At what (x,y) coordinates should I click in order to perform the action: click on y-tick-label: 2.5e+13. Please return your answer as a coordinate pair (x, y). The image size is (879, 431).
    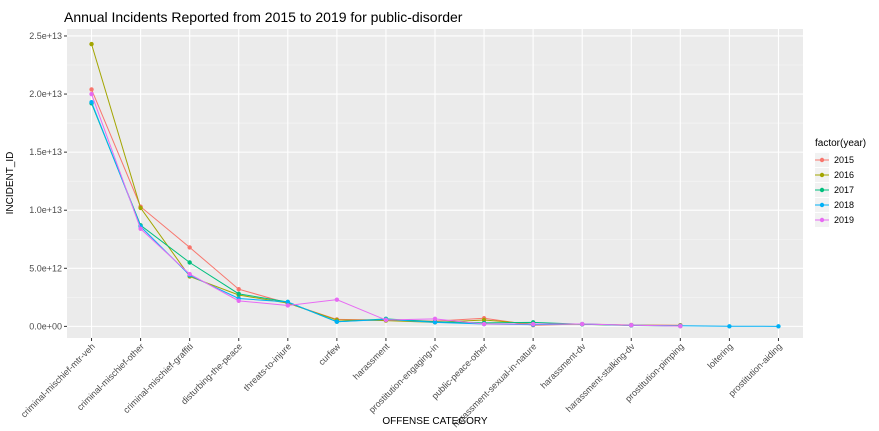
    Looking at the image, I should click on (45, 36).